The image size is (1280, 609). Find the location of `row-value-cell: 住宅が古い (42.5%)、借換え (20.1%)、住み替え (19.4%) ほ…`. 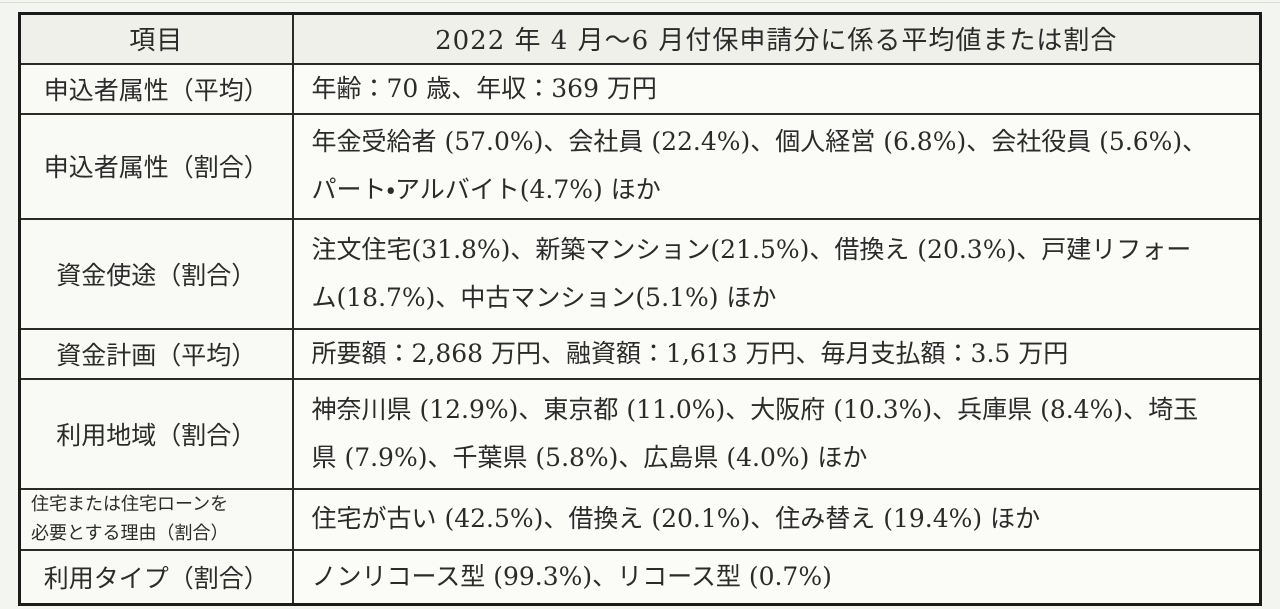

row-value-cell: 住宅が古い (42.5%)、借換え (20.1%)、住み替え (19.4%) ほ… is located at coordinates (776, 519).